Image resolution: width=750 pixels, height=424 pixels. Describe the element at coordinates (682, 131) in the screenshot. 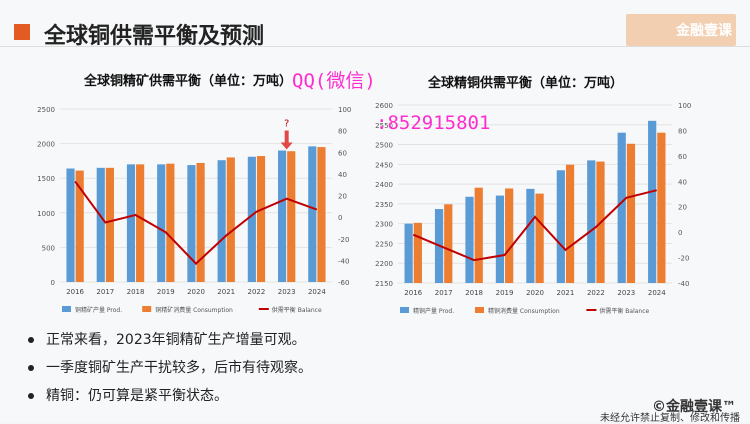

I see `y-right-tick-label: 80` at that location.